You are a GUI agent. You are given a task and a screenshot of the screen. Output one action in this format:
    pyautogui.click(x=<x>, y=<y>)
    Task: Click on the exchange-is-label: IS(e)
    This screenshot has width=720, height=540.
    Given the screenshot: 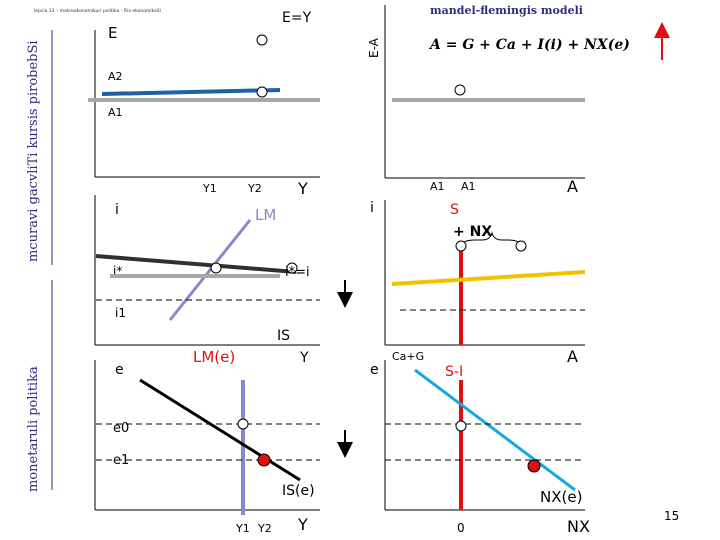 What is the action you would take?
    pyautogui.click(x=298, y=491)
    